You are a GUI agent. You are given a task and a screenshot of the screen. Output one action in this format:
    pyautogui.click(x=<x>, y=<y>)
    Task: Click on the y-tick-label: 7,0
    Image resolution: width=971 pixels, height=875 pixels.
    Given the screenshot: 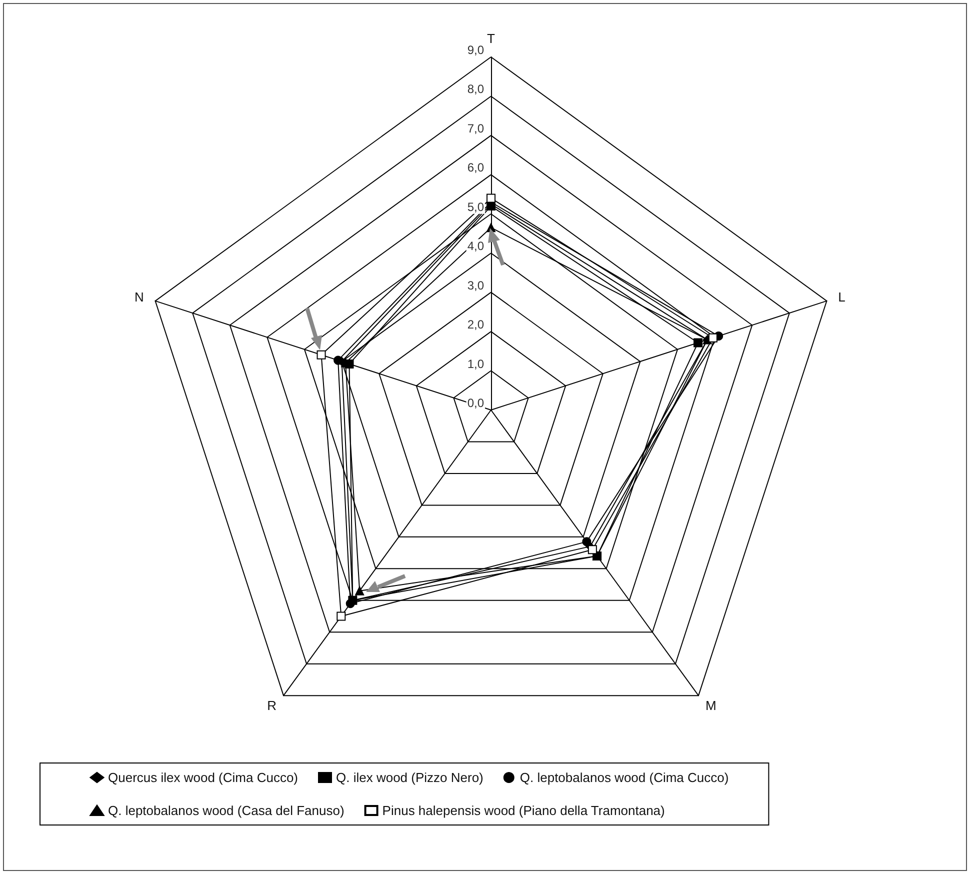 What is the action you would take?
    pyautogui.click(x=475, y=128)
    